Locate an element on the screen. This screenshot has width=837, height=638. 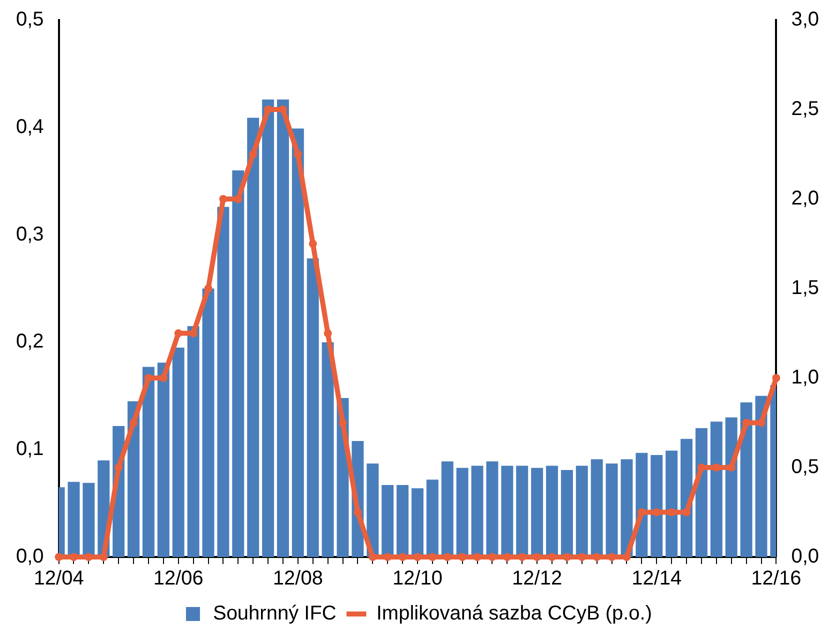
x-tick-label: 12/14 is located at coordinates (657, 579).